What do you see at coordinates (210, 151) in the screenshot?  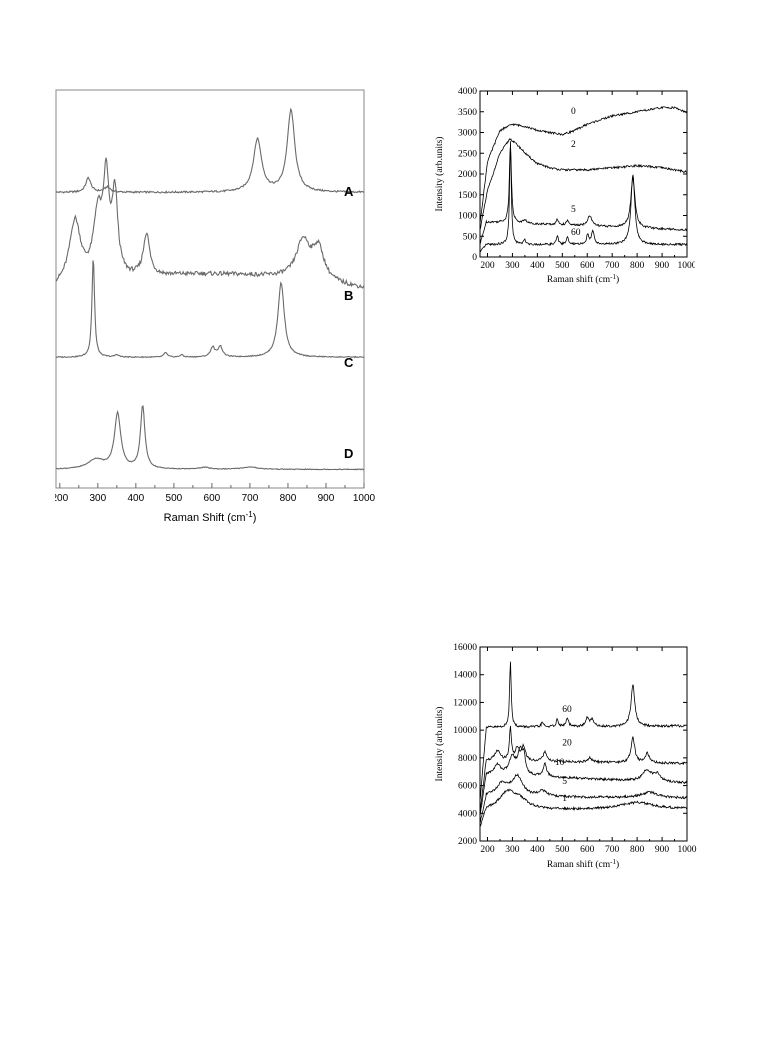 I see `series-line-A` at bounding box center [210, 151].